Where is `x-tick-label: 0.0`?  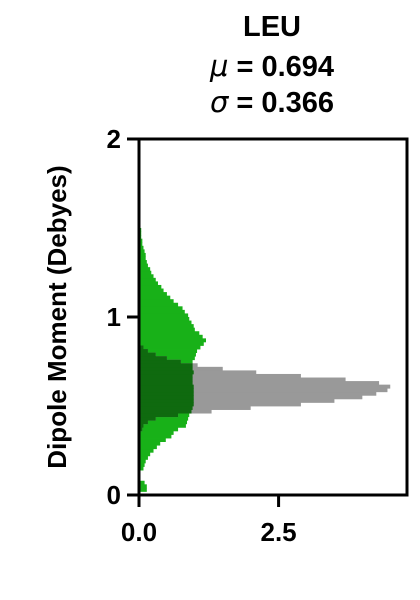 x-tick-label: 0.0 is located at coordinates (139, 532).